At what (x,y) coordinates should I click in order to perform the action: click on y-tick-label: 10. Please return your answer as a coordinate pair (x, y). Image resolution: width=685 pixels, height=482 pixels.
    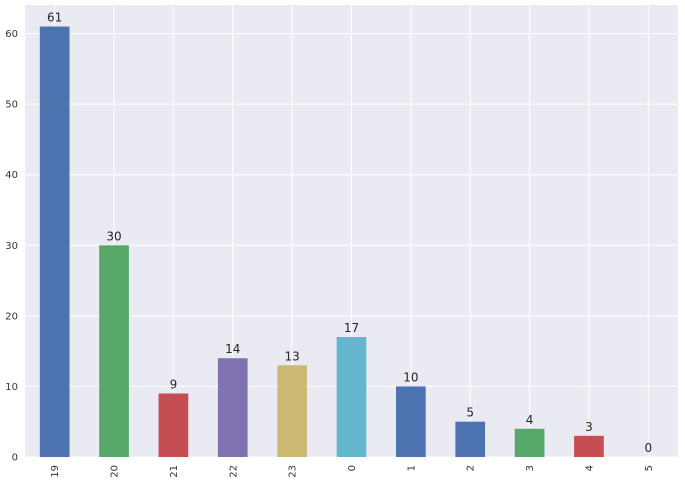
    Looking at the image, I should click on (11, 387).